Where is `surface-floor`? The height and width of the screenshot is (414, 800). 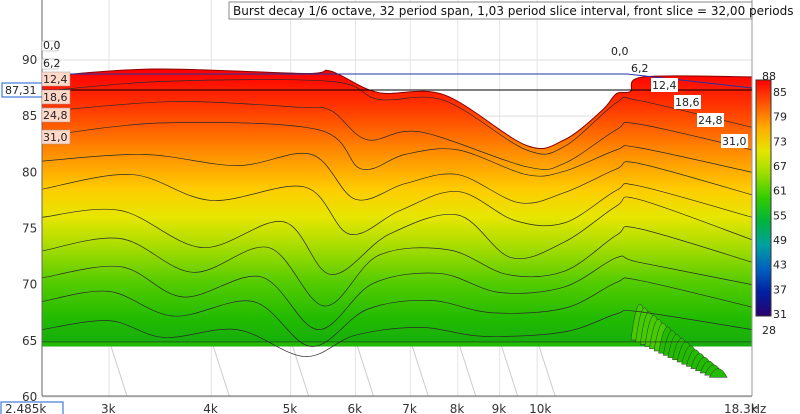 surface-floor is located at coordinates (341, 343).